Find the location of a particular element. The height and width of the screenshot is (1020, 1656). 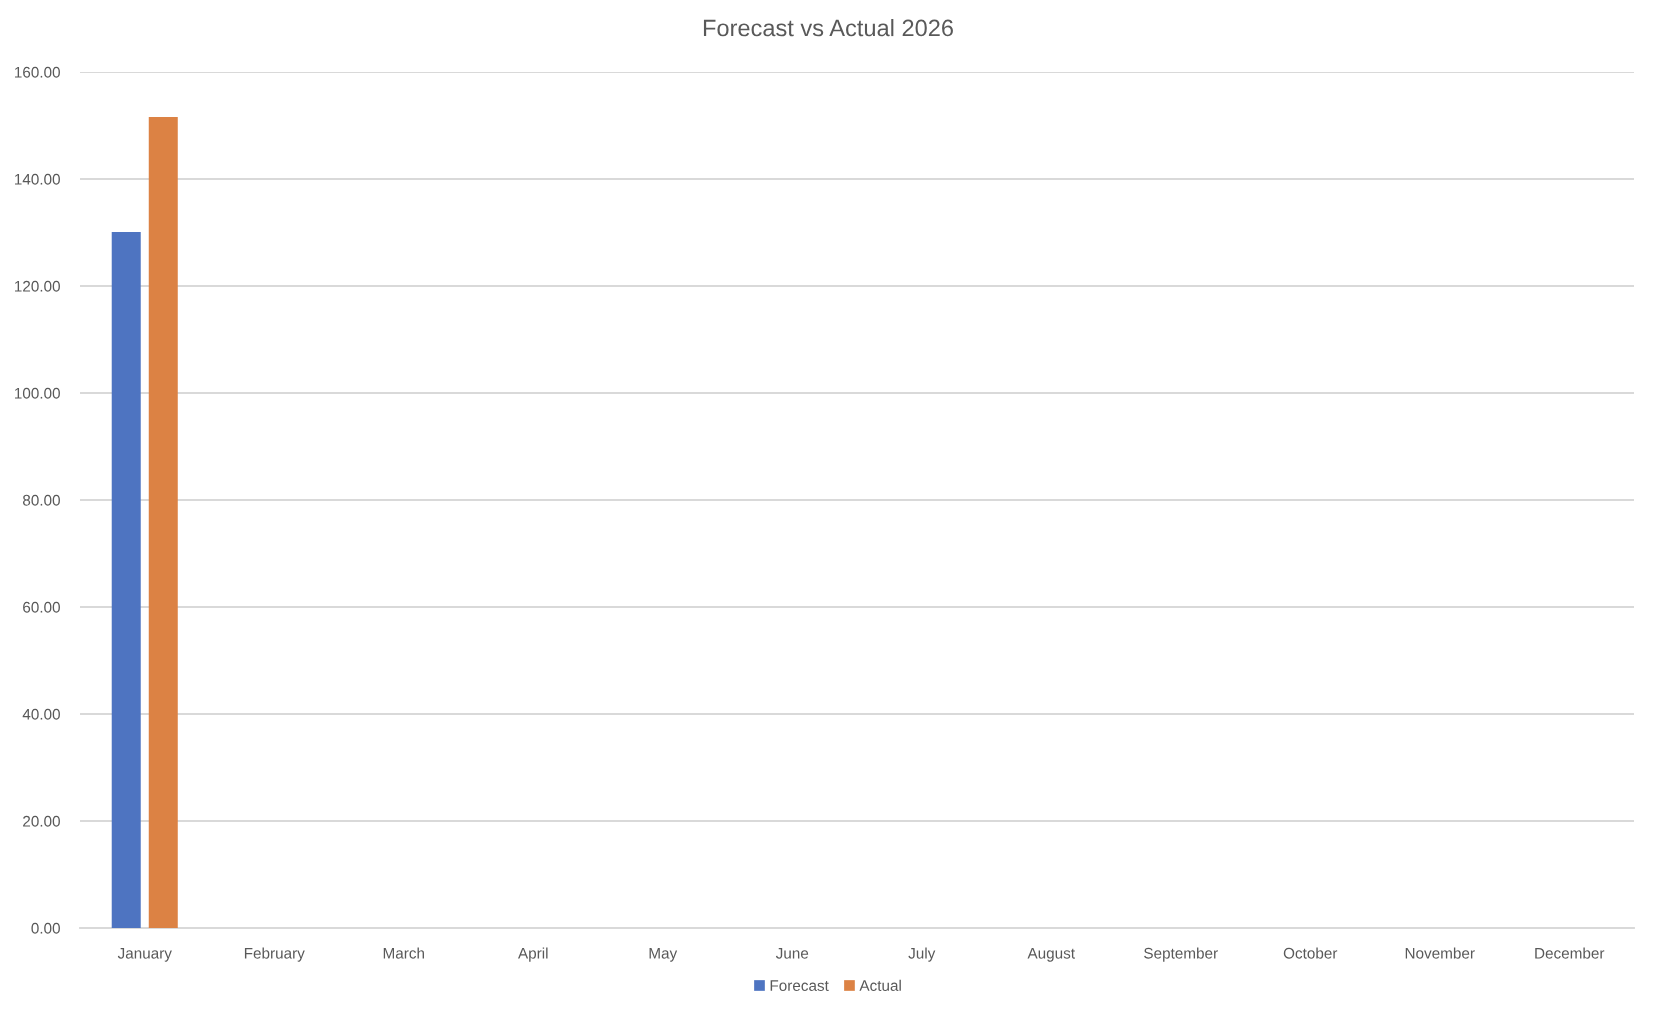

x-tick-label: March is located at coordinates (403, 953).